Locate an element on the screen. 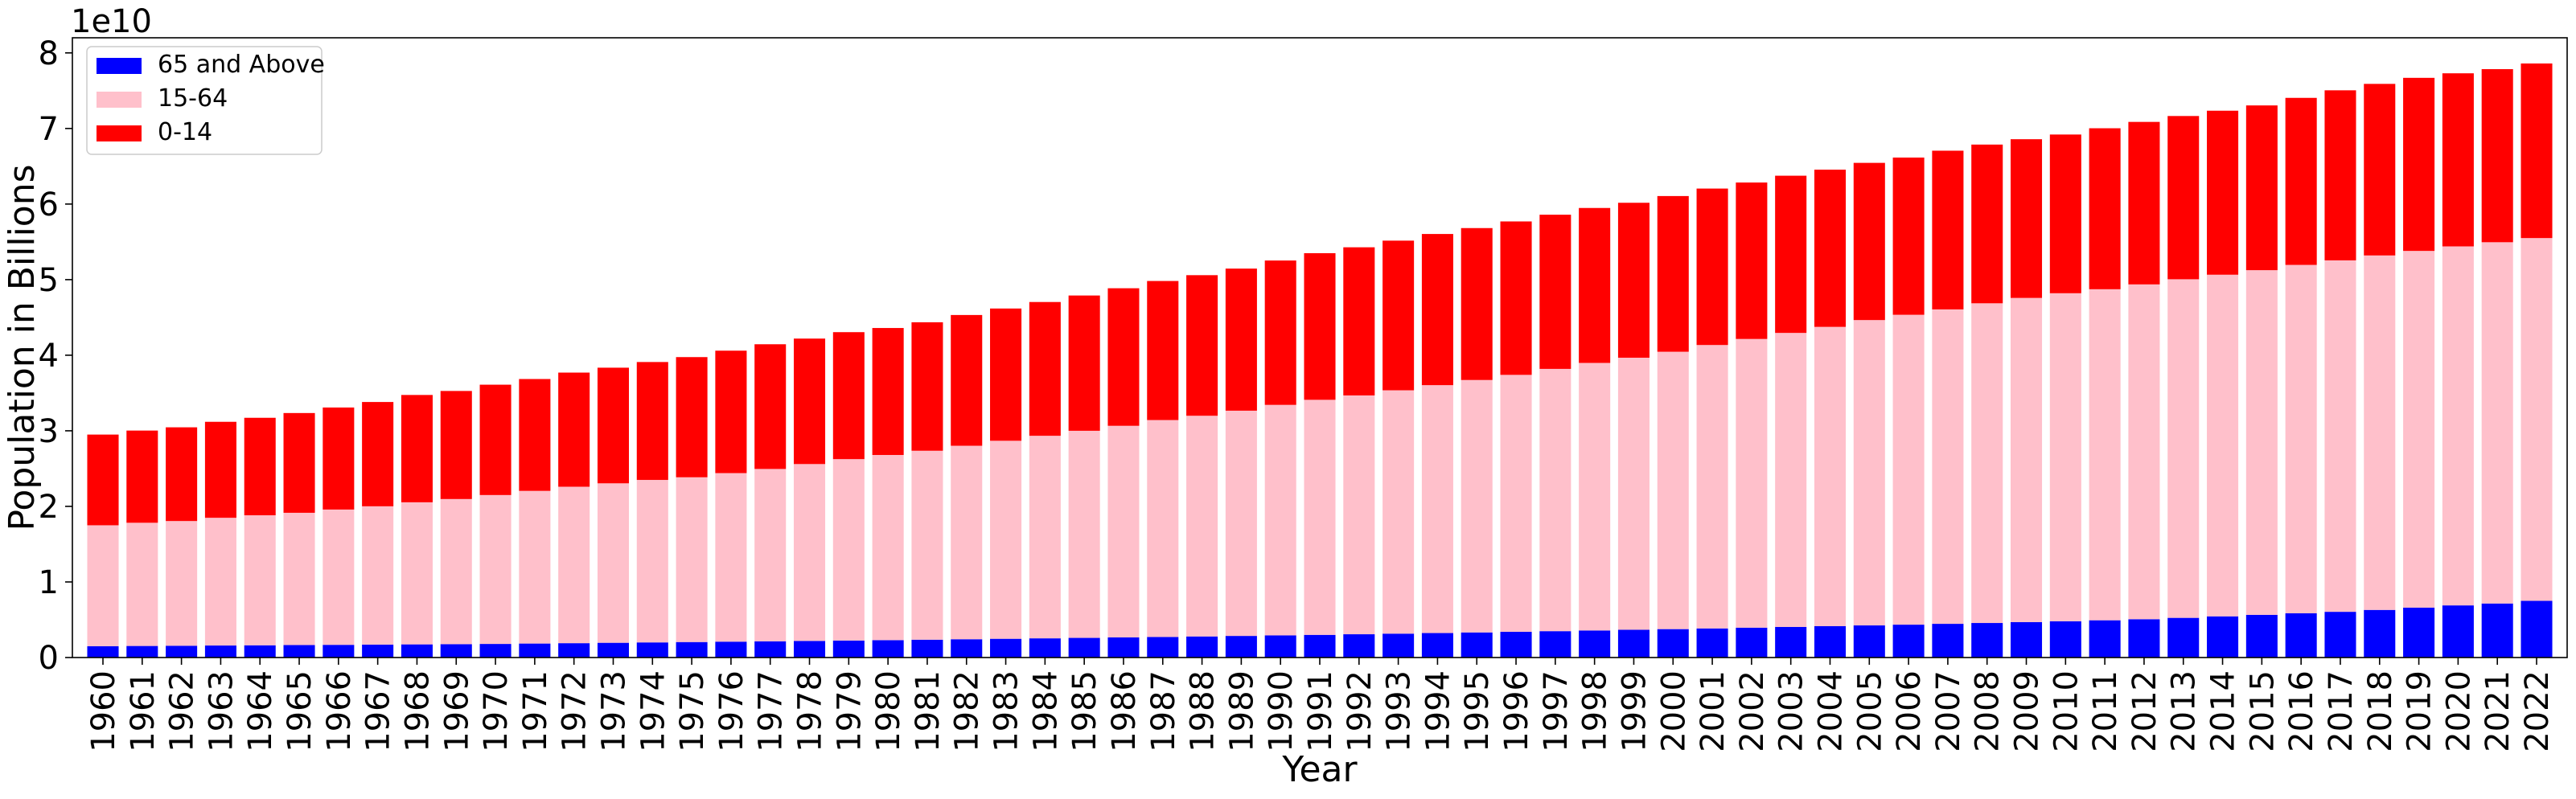 Image resolution: width=2576 pixels, height=799 pixels. x-tick-label: 2020 is located at coordinates (2458, 711).